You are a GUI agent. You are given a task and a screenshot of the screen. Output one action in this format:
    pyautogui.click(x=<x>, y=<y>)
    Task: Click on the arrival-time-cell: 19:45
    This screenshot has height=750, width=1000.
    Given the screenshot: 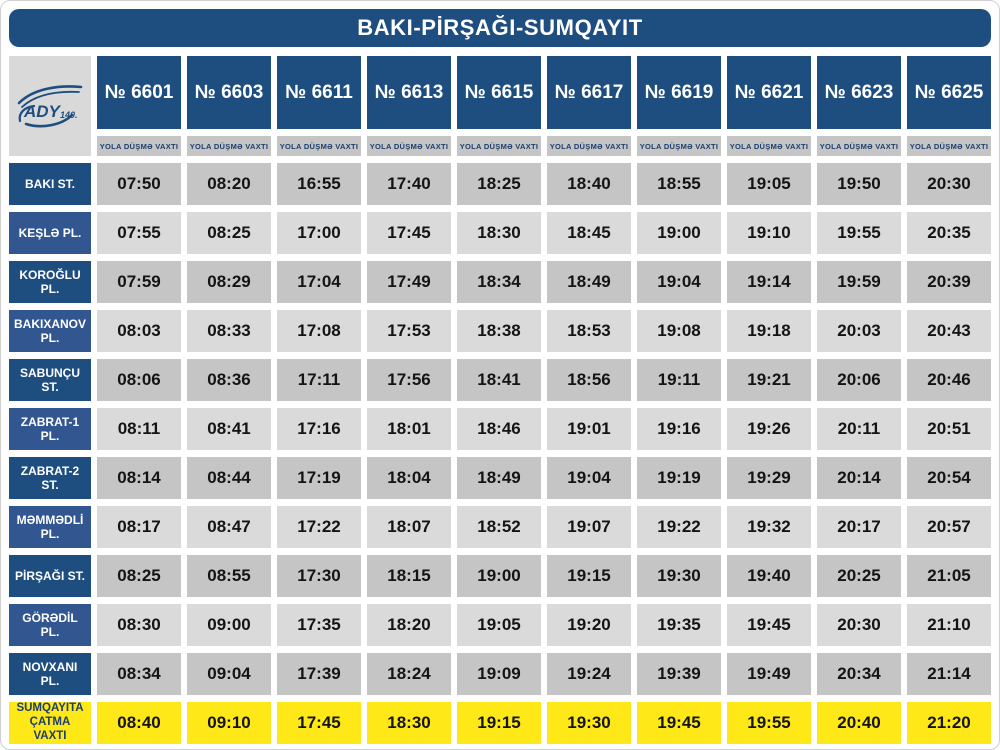 What is the action you would take?
    pyautogui.click(x=679, y=723)
    